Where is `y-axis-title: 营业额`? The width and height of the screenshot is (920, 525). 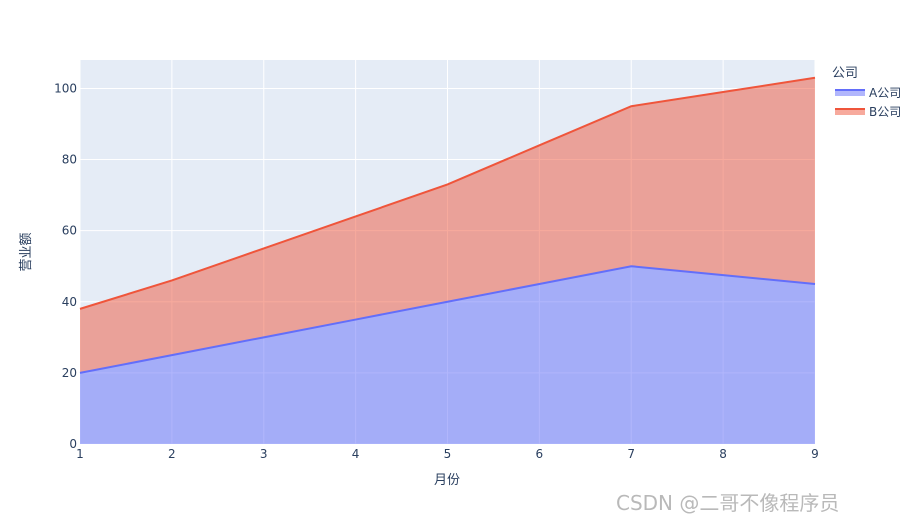
y-axis-title: 营业额 is located at coordinates (26, 251).